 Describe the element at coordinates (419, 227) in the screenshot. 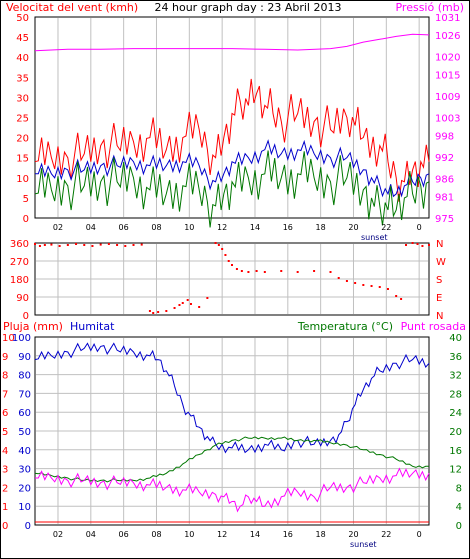

I see `x-tick-label: 0` at that location.